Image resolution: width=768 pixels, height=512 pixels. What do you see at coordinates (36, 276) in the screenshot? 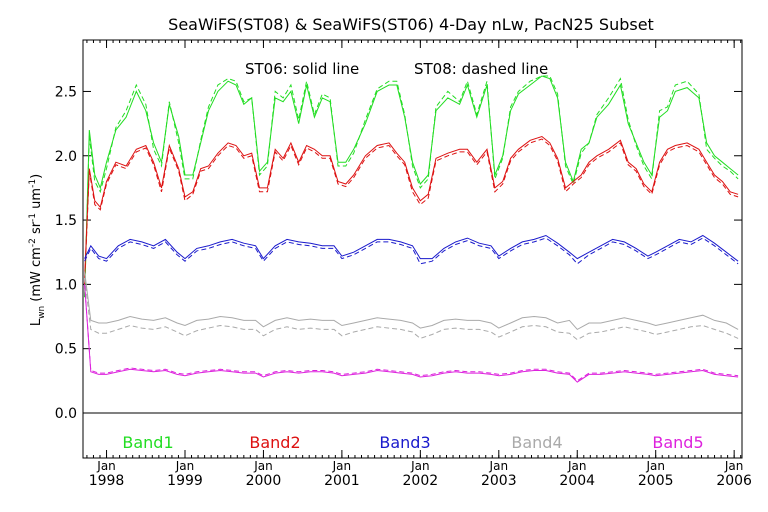
I see `y-axis-title-units-open: (mW cm` at bounding box center [36, 276].